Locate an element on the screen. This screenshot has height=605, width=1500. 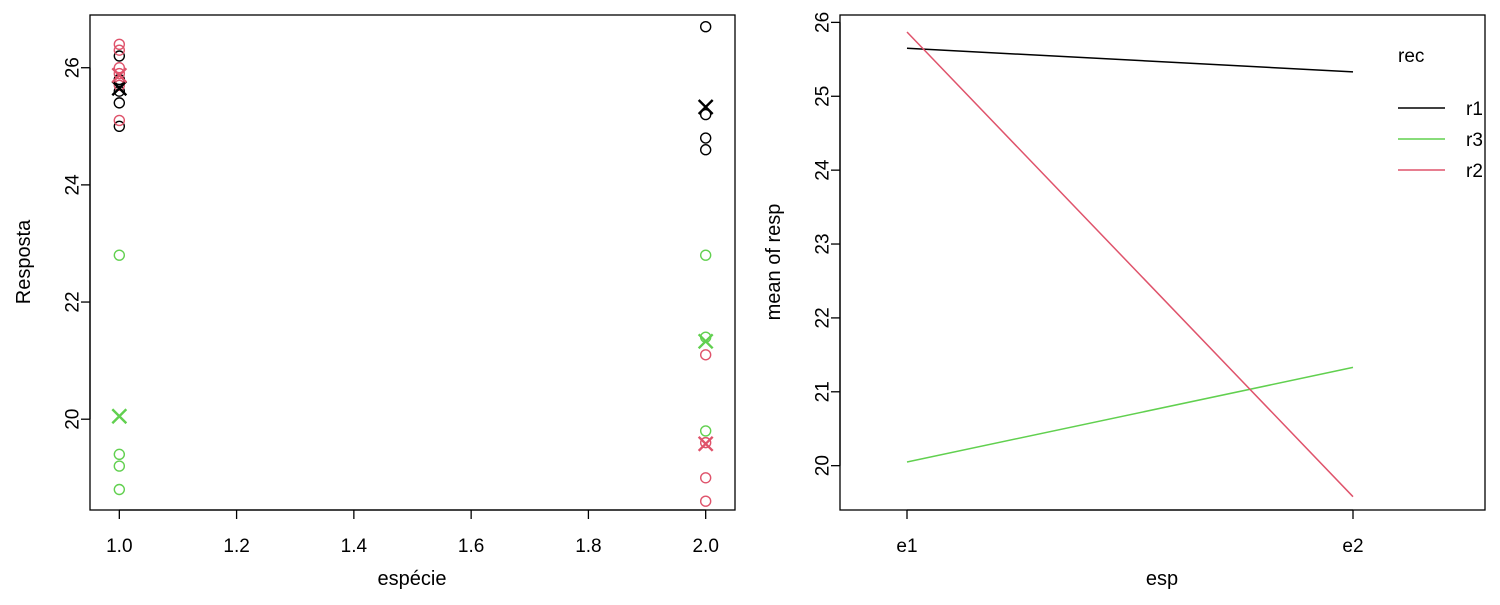
interaction-y-tick-label: 24 is located at coordinates (823, 170).